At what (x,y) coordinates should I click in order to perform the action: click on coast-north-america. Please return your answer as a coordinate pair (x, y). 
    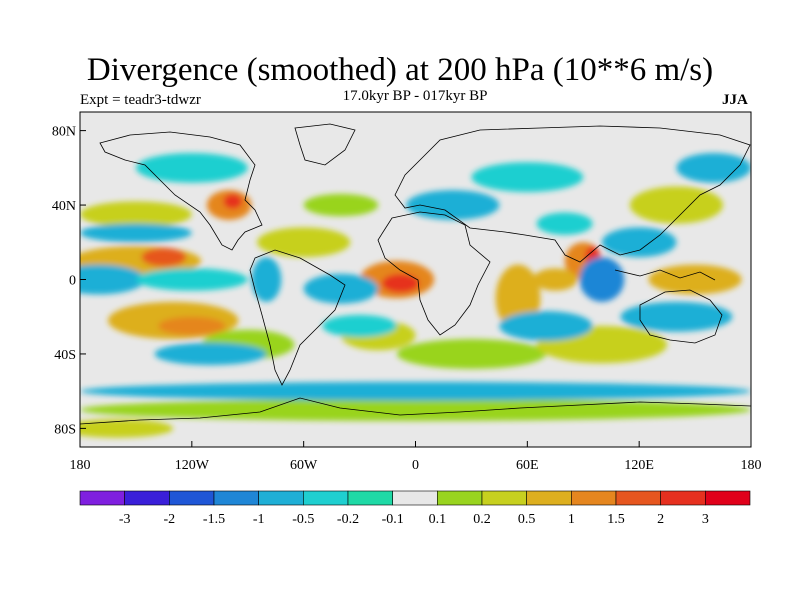
    Looking at the image, I should click on (181, 191).